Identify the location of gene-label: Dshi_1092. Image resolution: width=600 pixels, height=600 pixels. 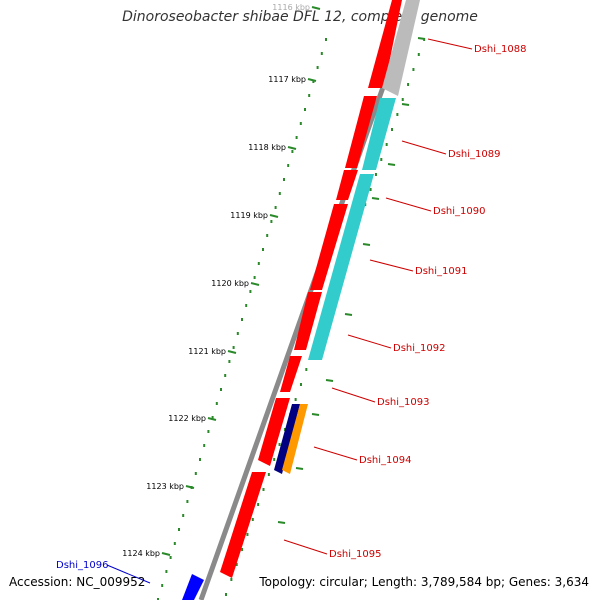
(419, 348).